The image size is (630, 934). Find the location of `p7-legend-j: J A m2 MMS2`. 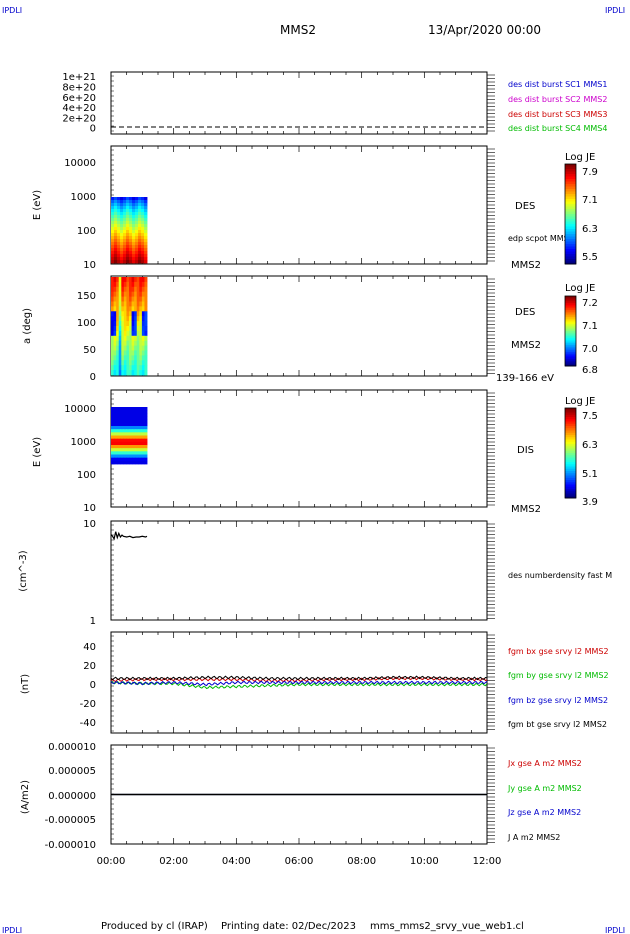

p7-legend-j: J A m2 MMS2 is located at coordinates (533, 837).